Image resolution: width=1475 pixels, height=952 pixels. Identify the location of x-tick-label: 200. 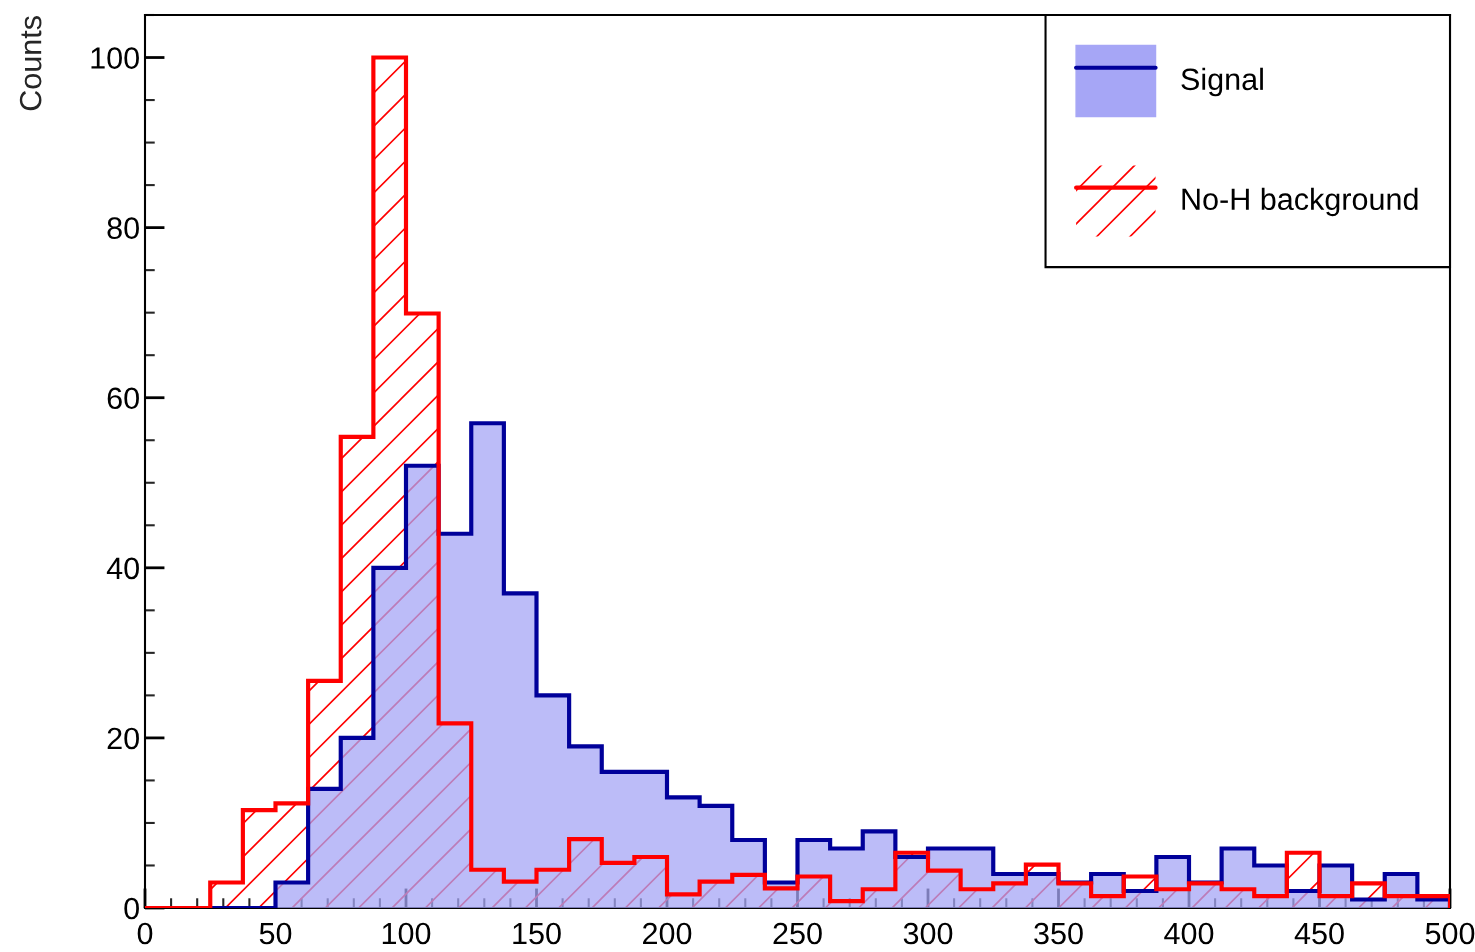
(667, 933).